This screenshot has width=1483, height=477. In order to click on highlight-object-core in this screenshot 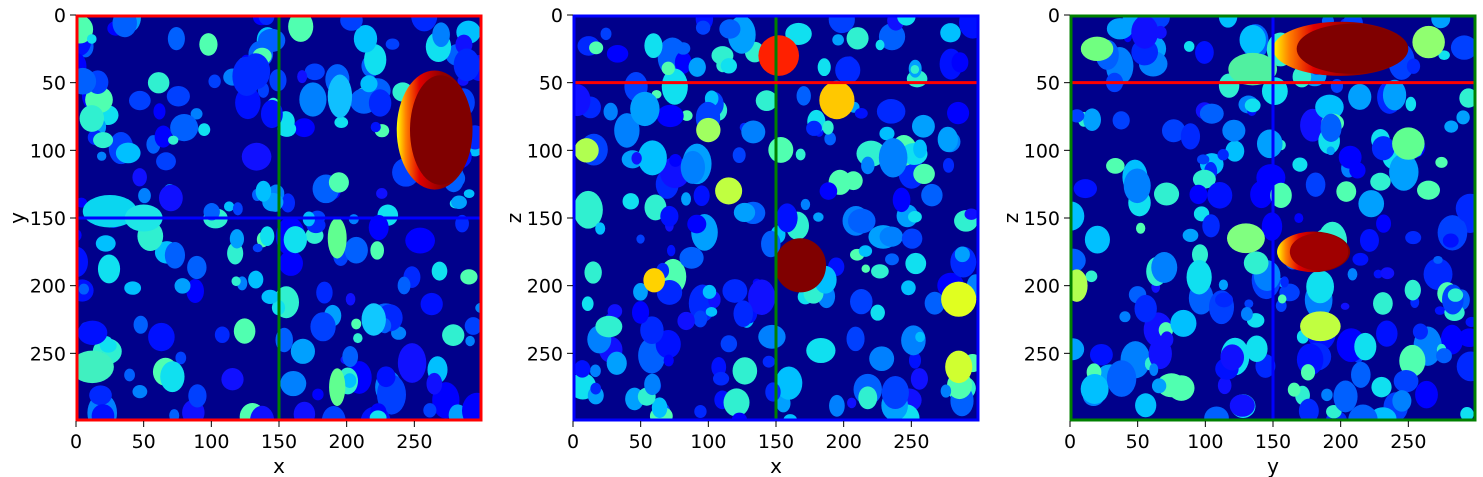, I will do `click(1319, 252)`.